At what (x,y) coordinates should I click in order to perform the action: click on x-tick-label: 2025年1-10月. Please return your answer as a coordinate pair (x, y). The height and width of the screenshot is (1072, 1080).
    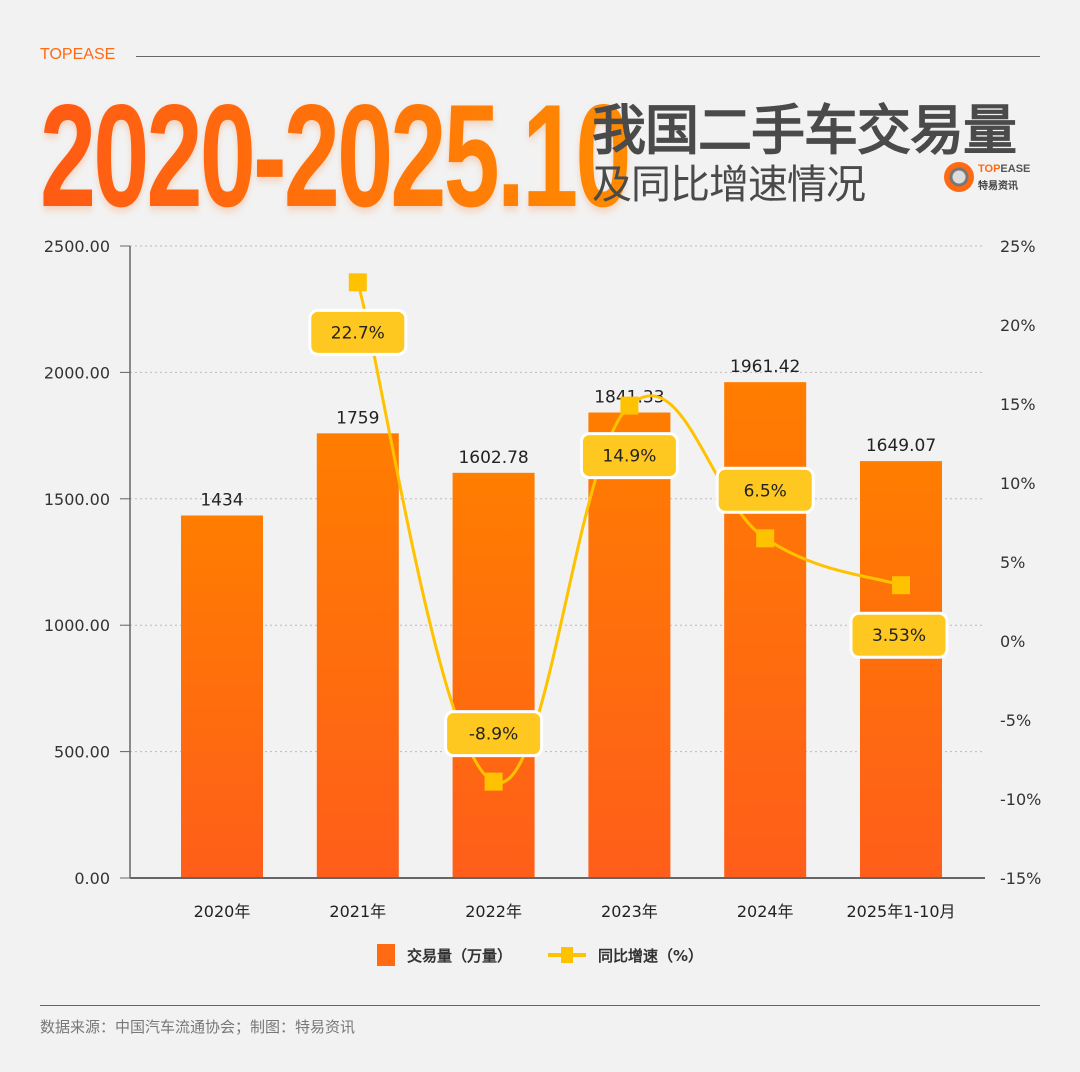
    Looking at the image, I should click on (900, 911).